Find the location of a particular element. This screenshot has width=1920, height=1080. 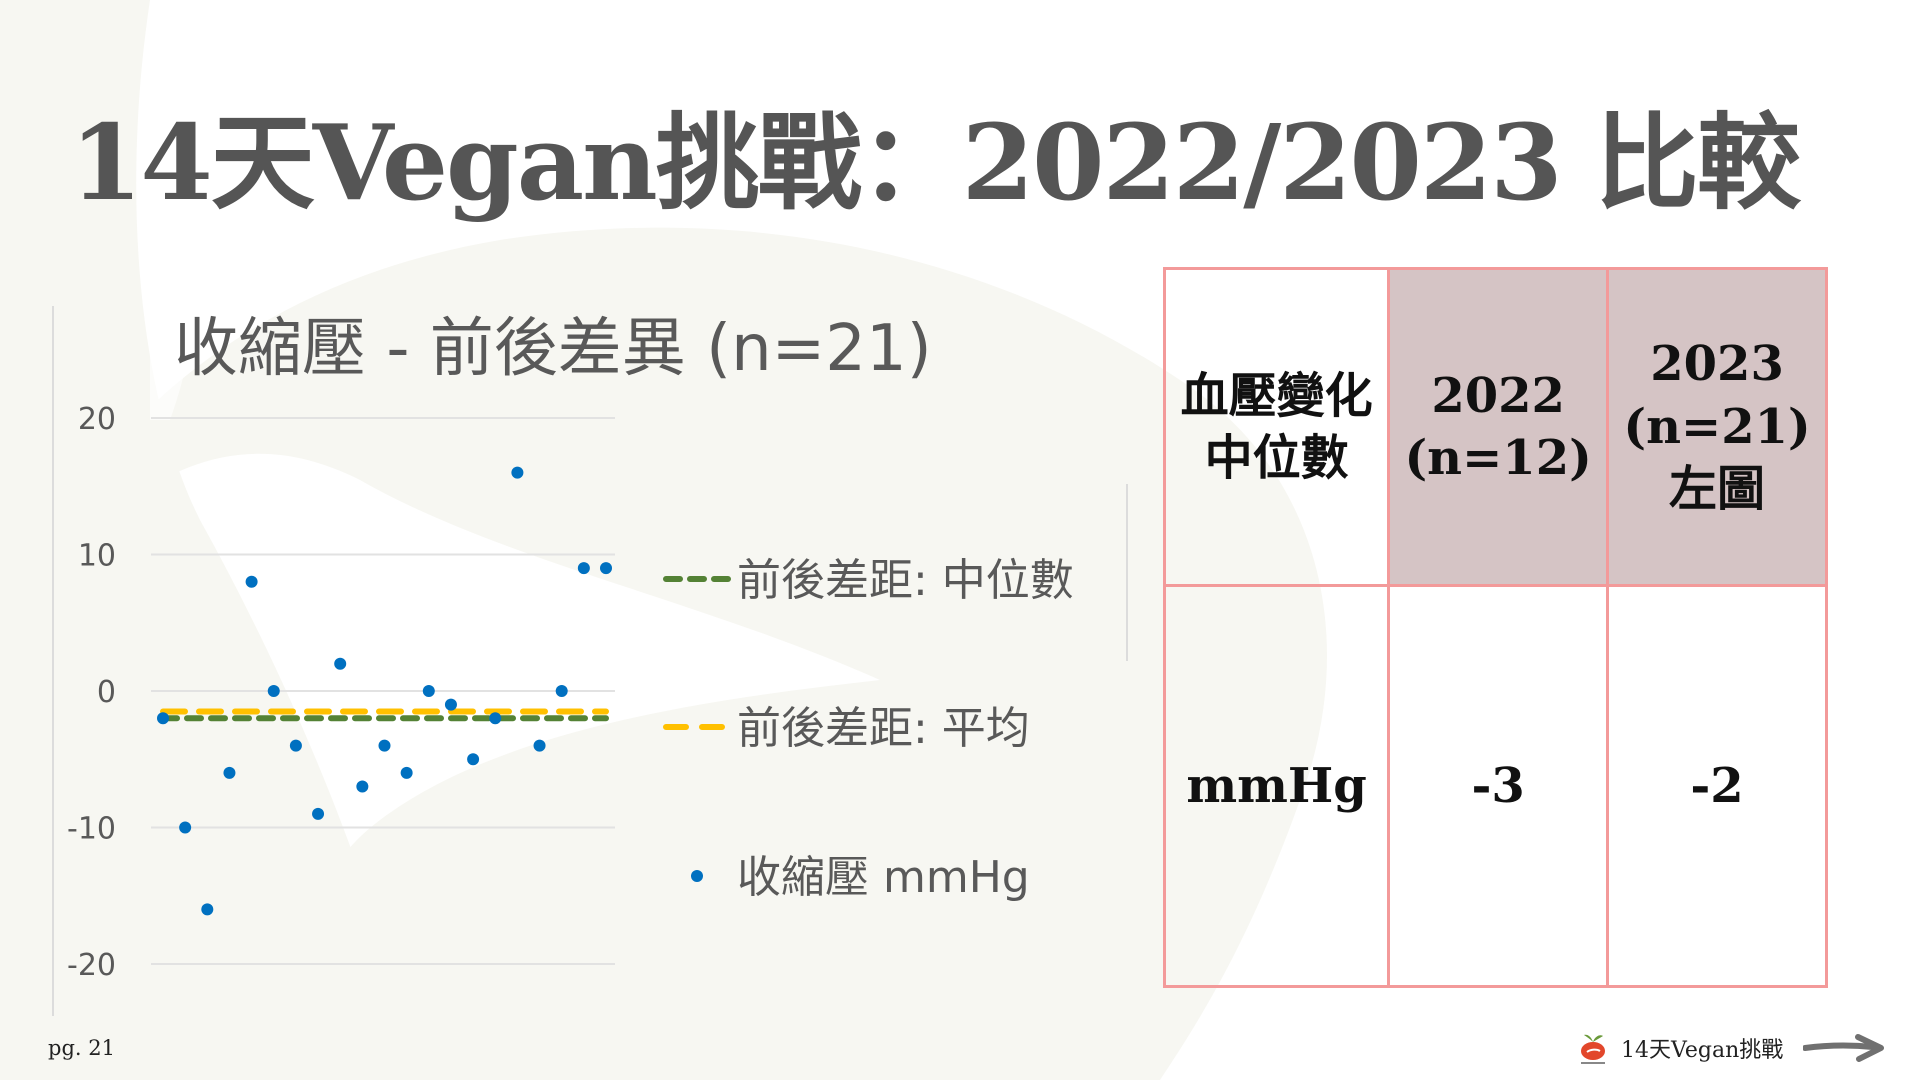

tomato-logo-icon is located at coordinates (1593, 1049).